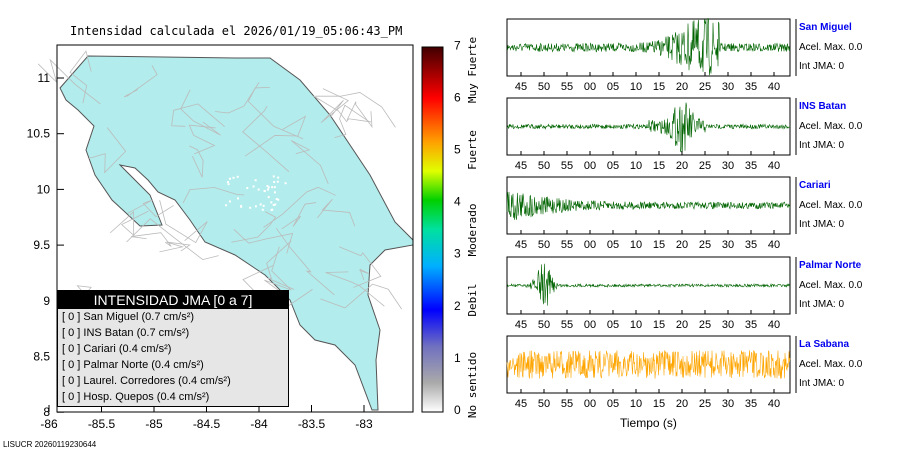  I want to click on station-info: Palmar Norte Acel. Max. 0.0 Int JMA: 0, so click(830, 289).